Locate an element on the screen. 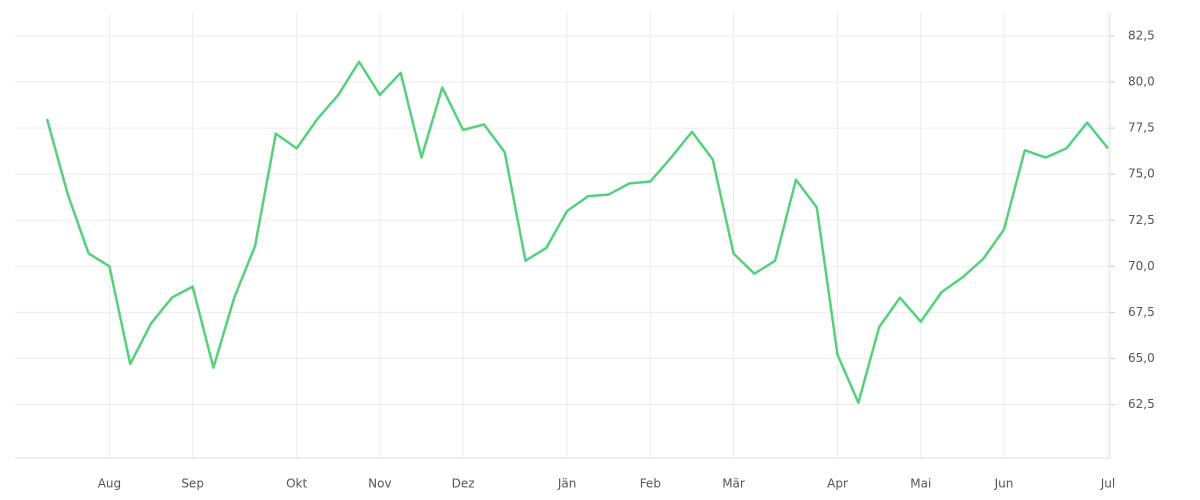 Image resolution: width=1200 pixels, height=500 pixels. y-tick-label: 70,0 is located at coordinates (1141, 266).